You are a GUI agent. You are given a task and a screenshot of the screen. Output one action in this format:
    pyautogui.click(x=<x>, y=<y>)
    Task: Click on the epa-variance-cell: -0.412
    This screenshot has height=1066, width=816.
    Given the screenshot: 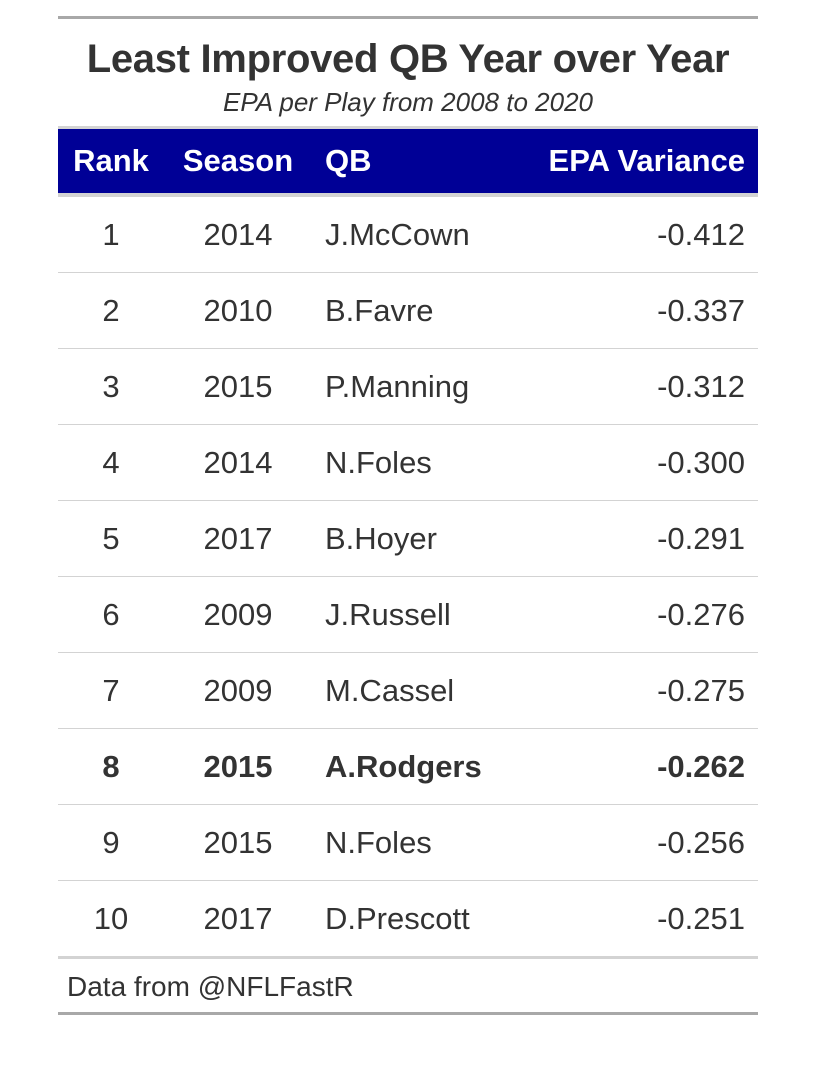 What is the action you would take?
    pyautogui.click(x=701, y=234)
    